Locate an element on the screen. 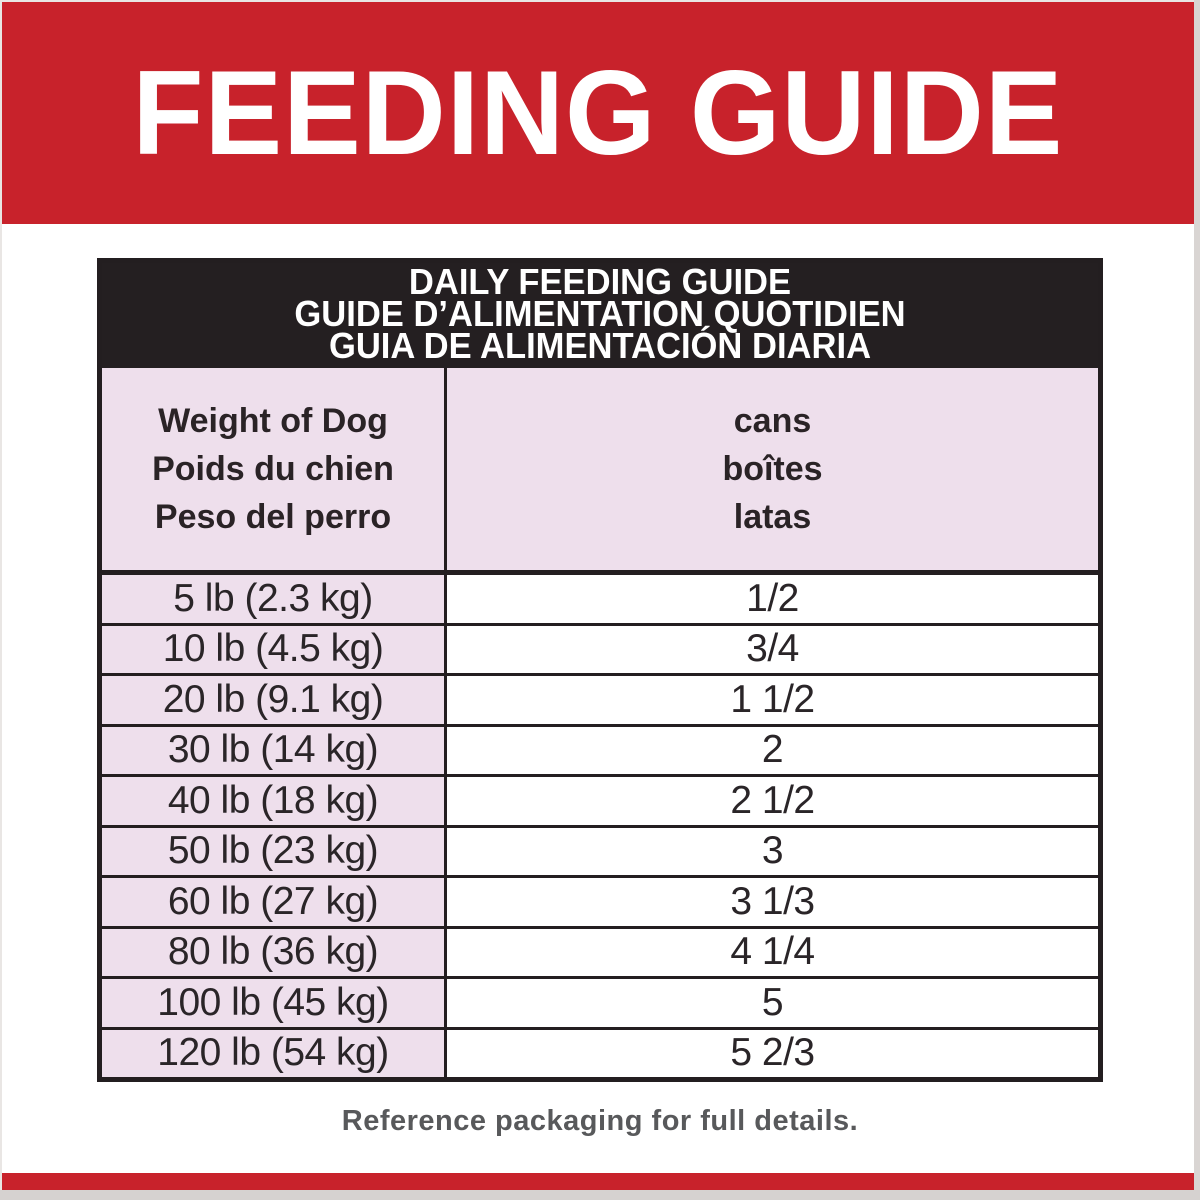  table-row: 10 lb (4.5 kg) 3/4 is located at coordinates (600, 647).